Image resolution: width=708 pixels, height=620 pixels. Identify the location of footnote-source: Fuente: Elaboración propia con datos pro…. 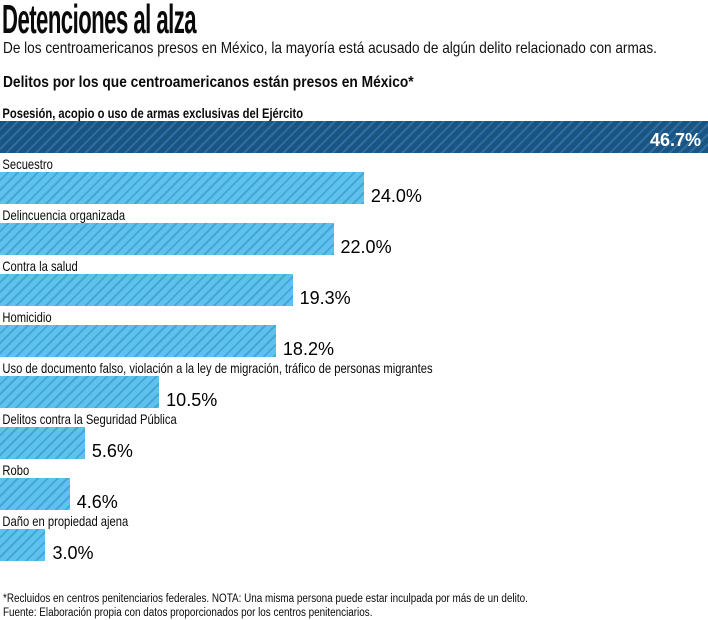
(188, 613).